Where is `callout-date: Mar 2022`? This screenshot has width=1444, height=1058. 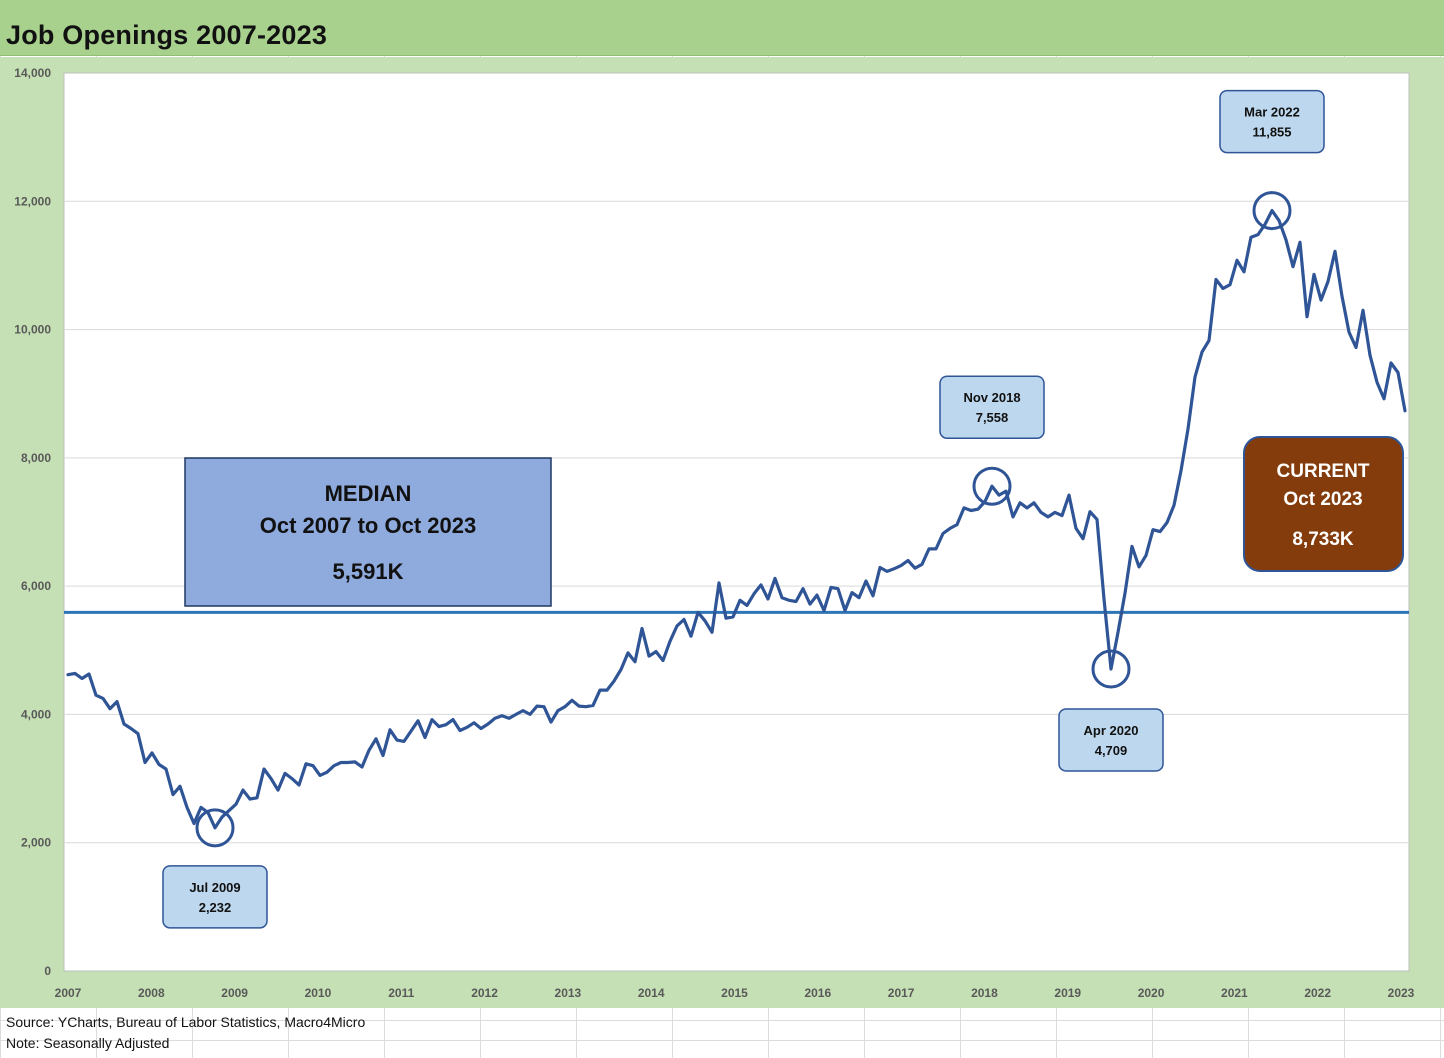
callout-date: Mar 2022 is located at coordinates (1272, 112).